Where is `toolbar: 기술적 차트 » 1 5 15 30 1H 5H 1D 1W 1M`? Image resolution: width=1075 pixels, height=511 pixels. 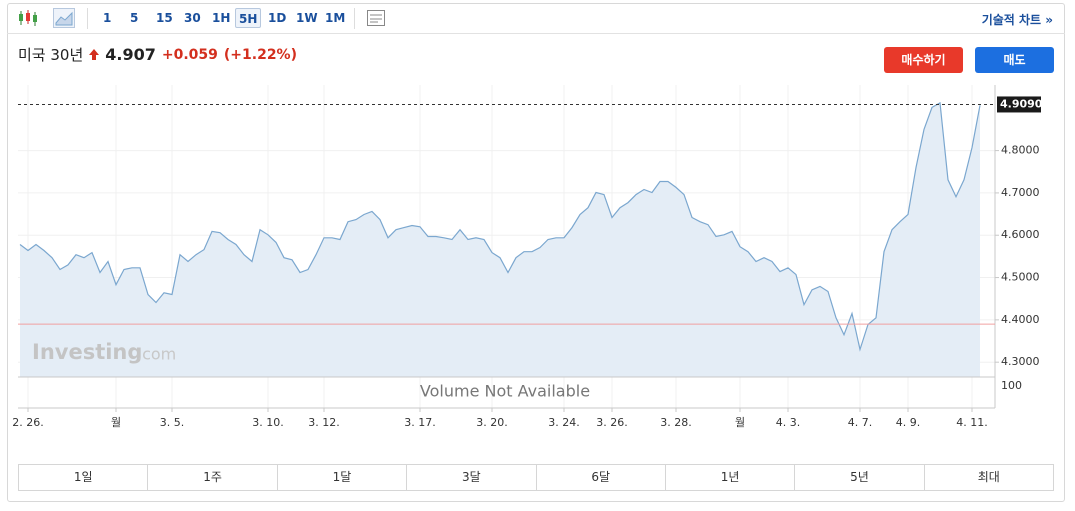 toolbar: 기술적 차트 » 1 5 15 30 1H 5H 1D 1W 1M is located at coordinates (536, 18).